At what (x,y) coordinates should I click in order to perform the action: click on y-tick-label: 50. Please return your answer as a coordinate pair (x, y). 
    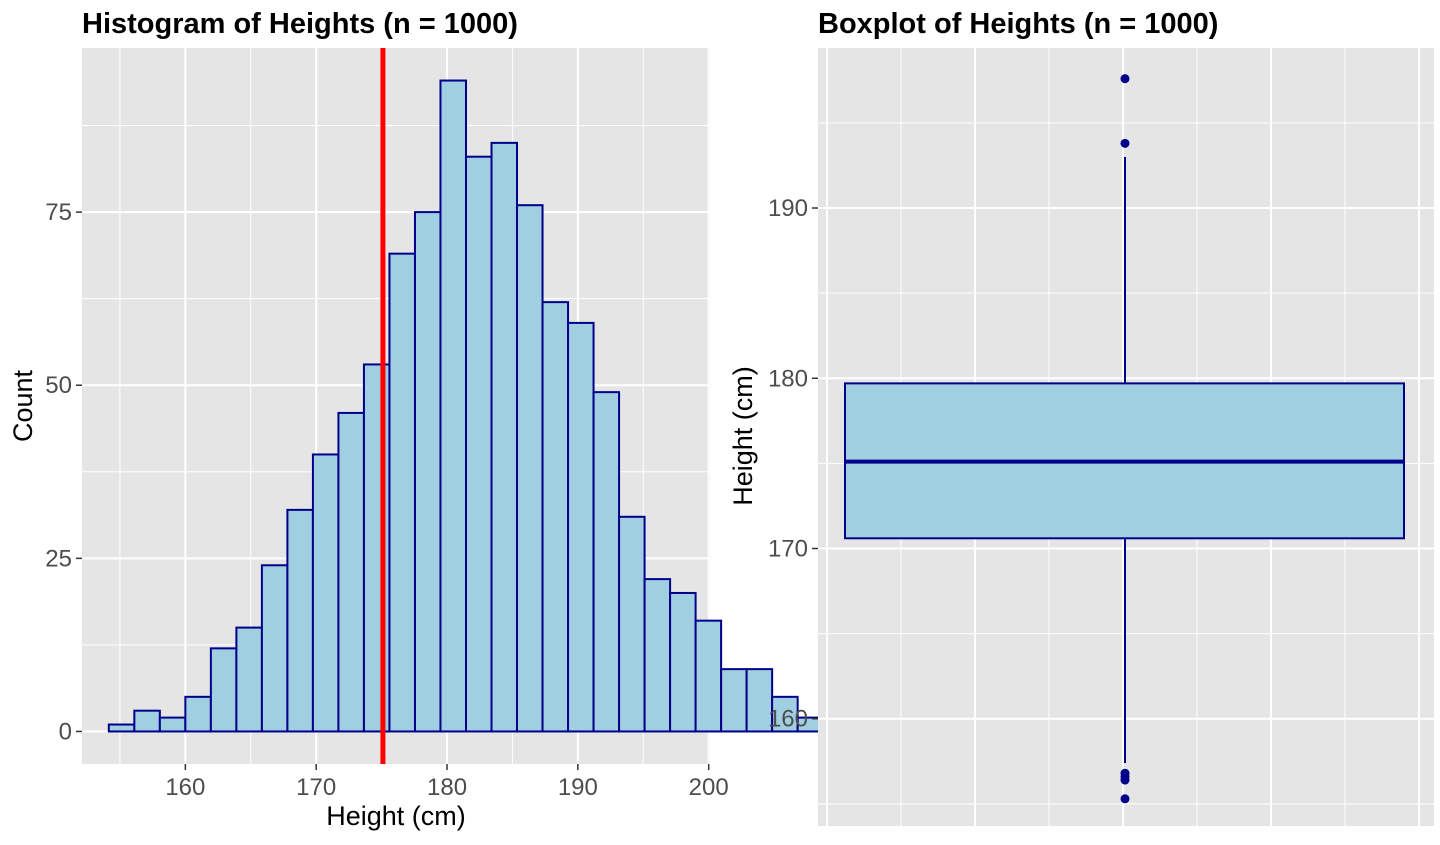
    Looking at the image, I should click on (58, 385).